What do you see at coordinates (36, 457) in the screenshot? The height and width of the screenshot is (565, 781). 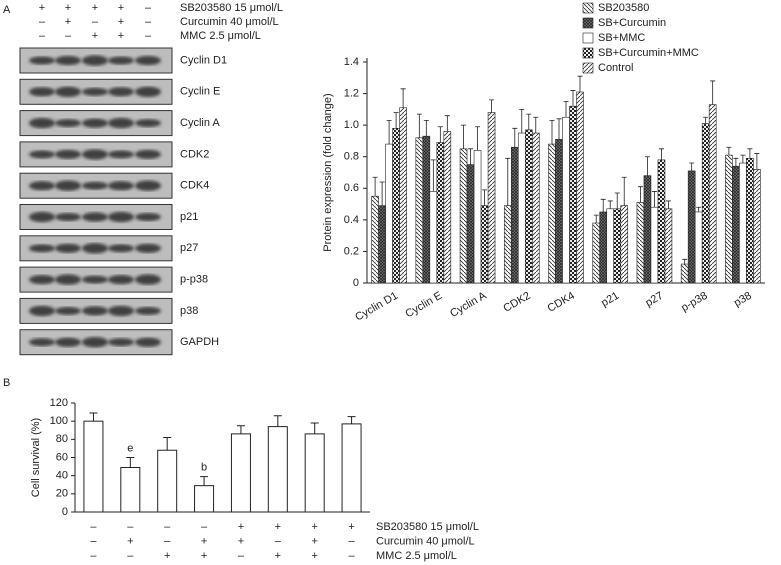 I see `y-axis-label: Cell survival (%)` at bounding box center [36, 457].